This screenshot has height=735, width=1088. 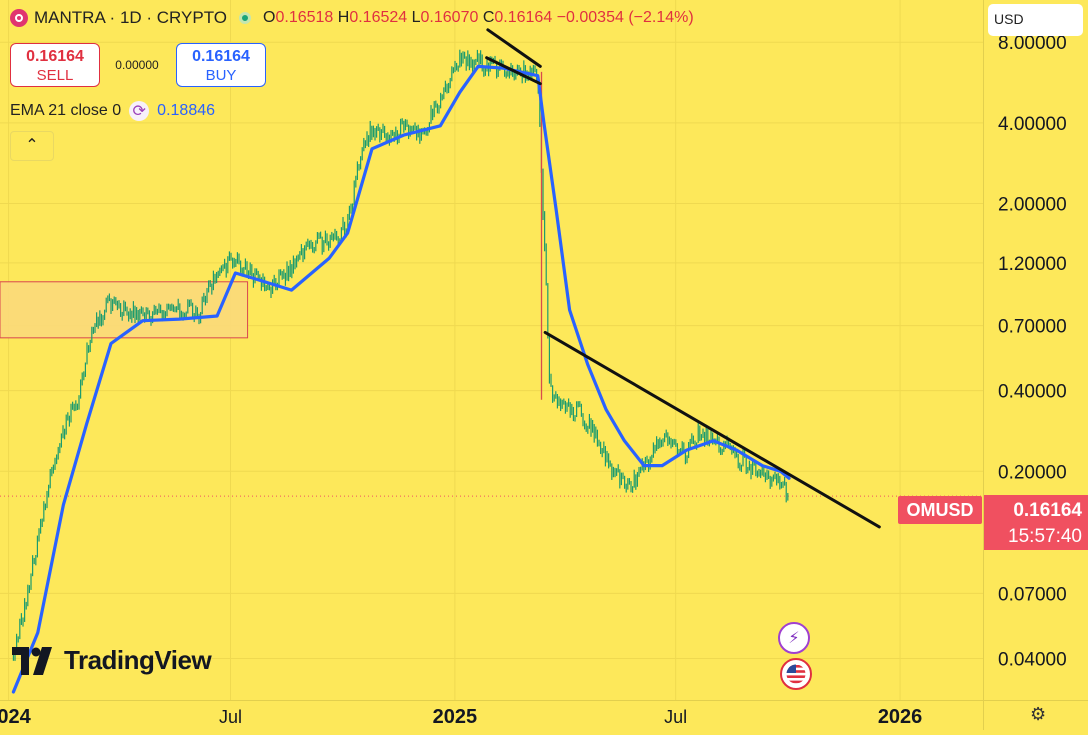 What do you see at coordinates (1047, 510) in the screenshot?
I see `last-price-value: 0.16164` at bounding box center [1047, 510].